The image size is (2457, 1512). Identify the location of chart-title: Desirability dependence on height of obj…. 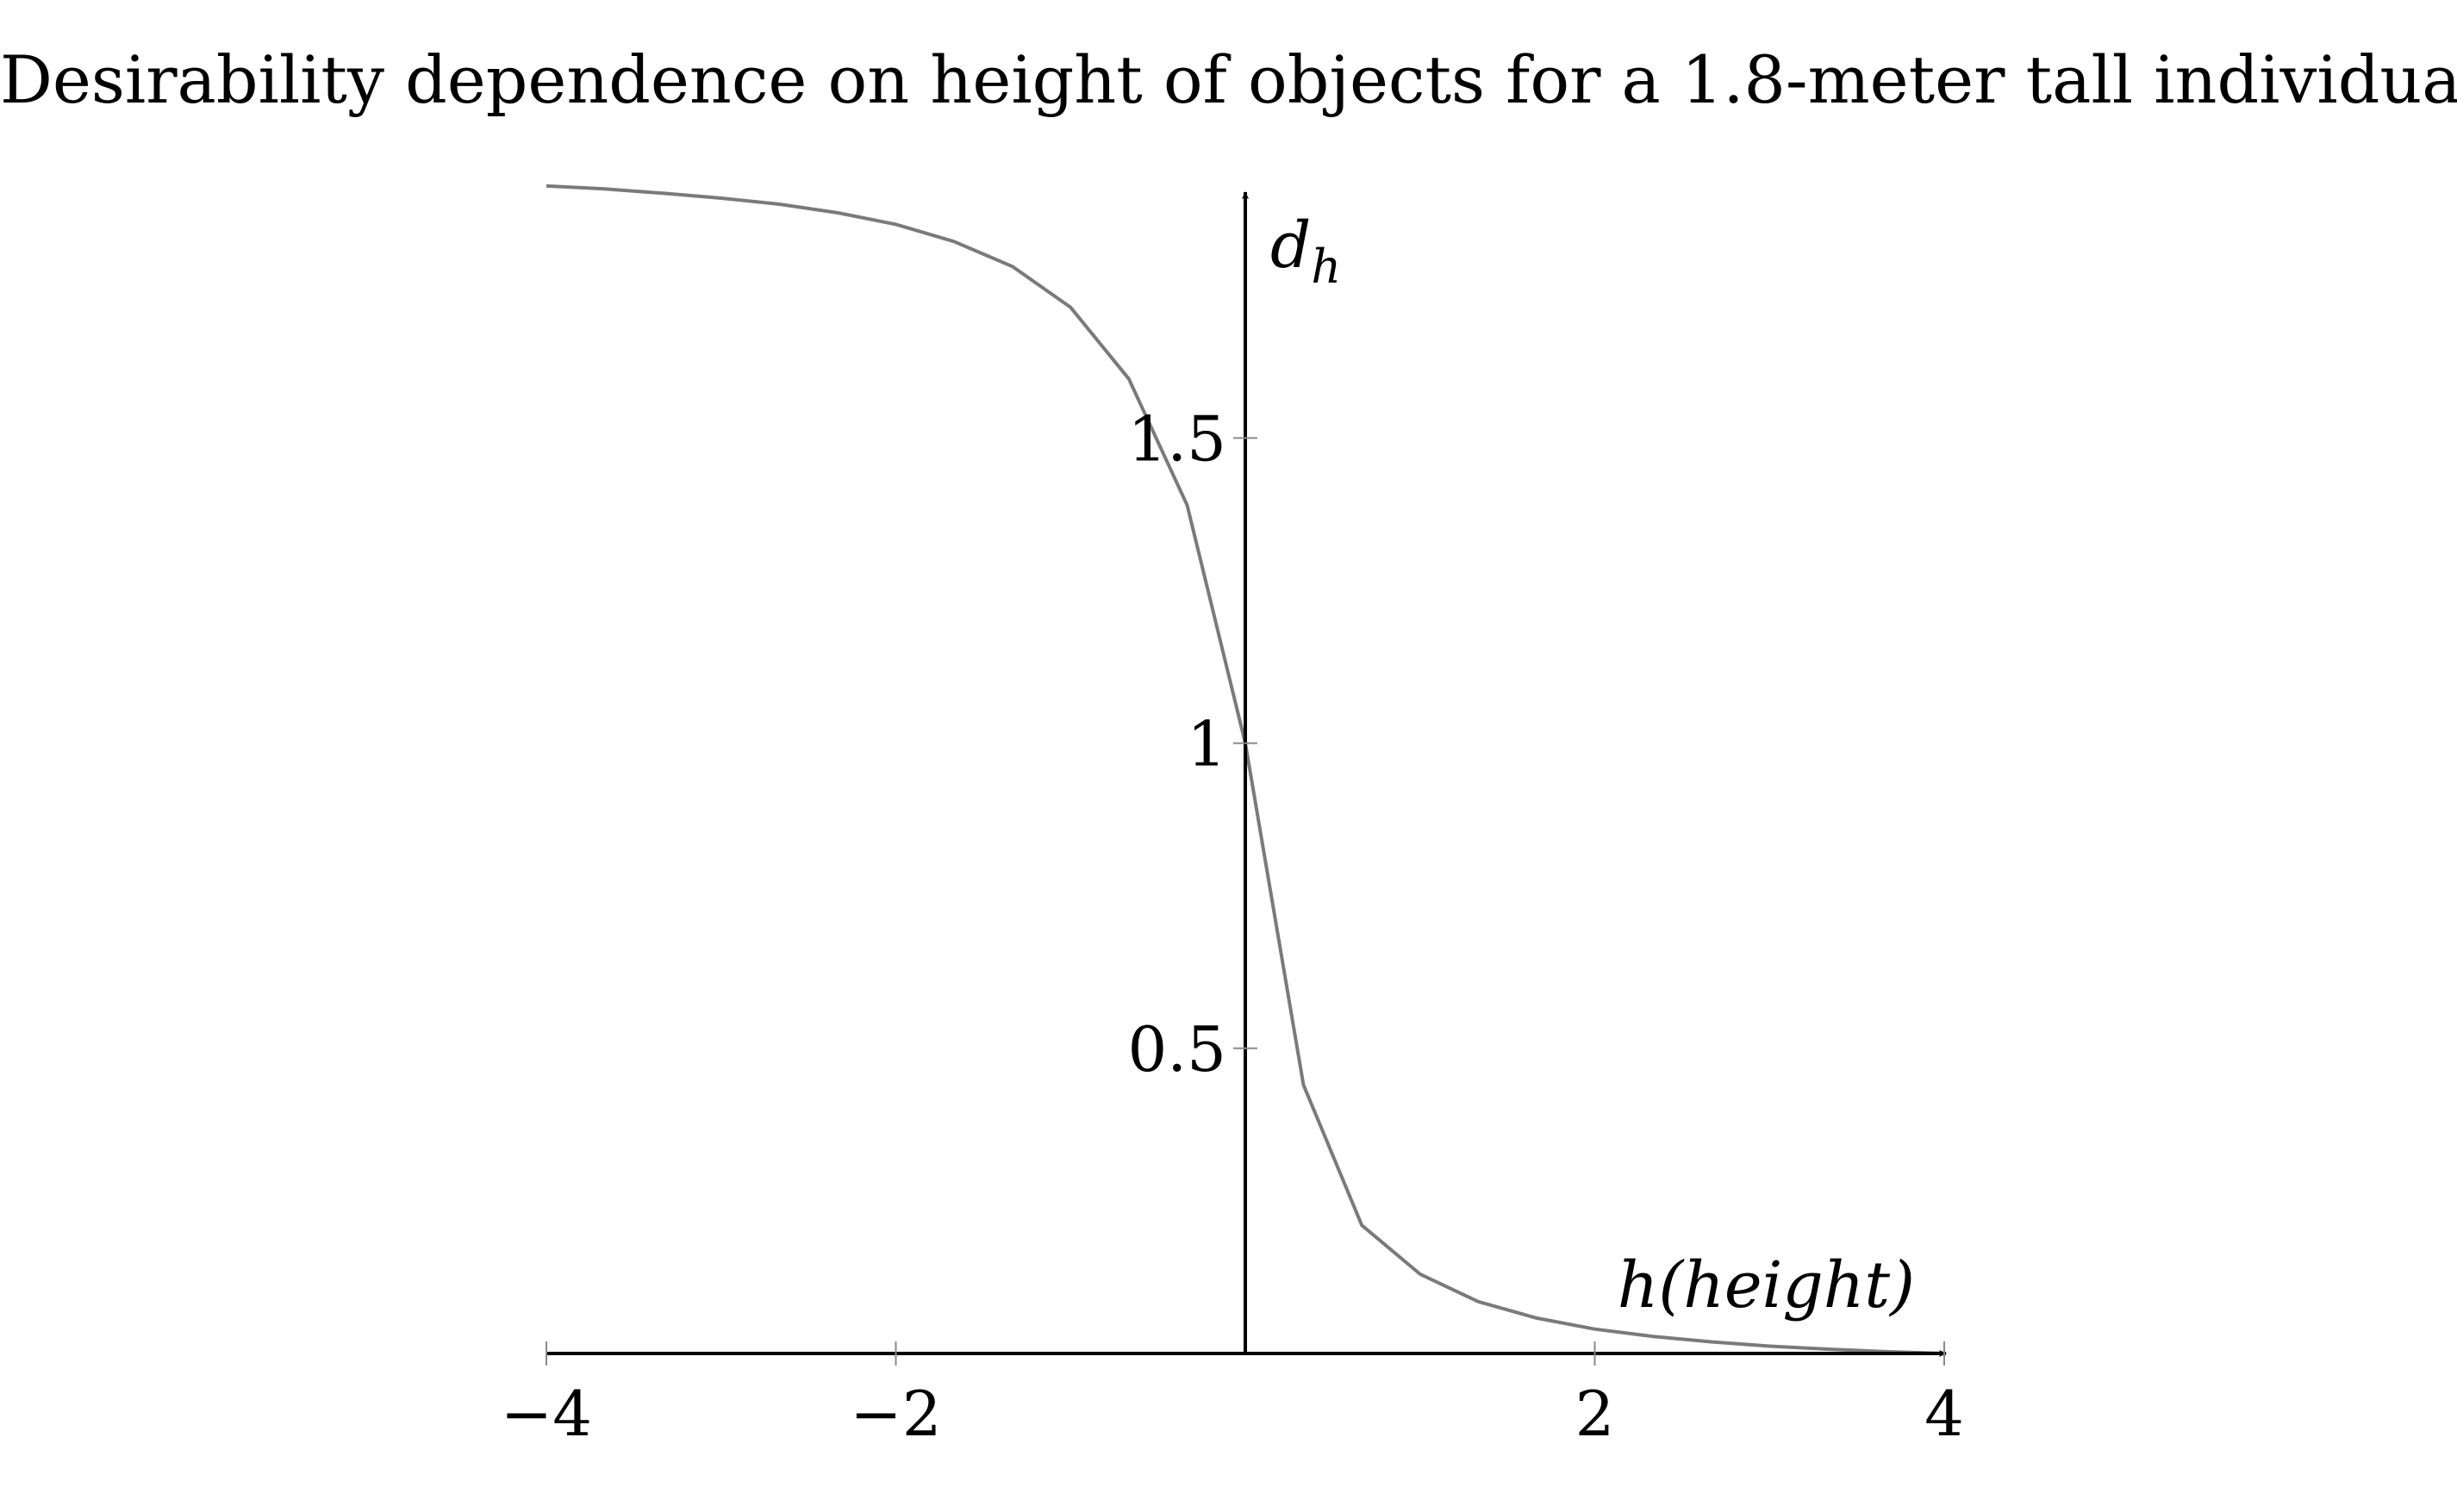
(1228, 80).